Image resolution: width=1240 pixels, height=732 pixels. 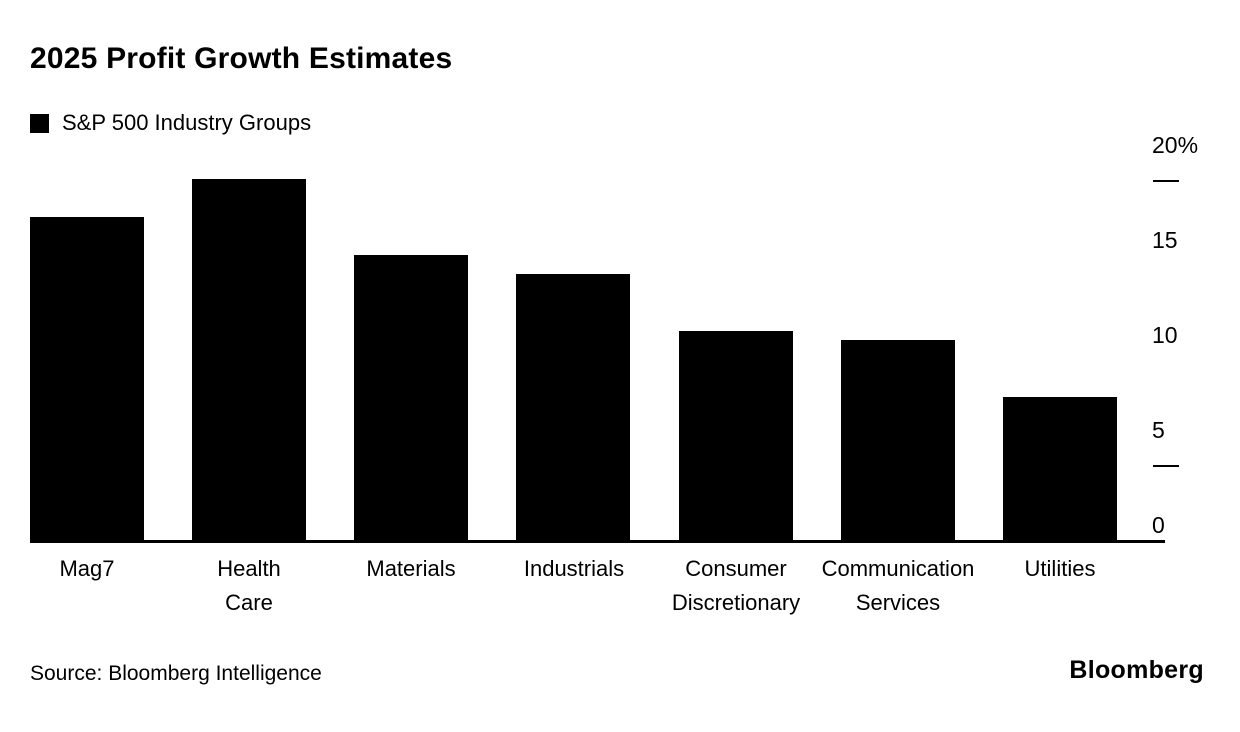 I want to click on bar-communication-services, so click(x=897, y=440).